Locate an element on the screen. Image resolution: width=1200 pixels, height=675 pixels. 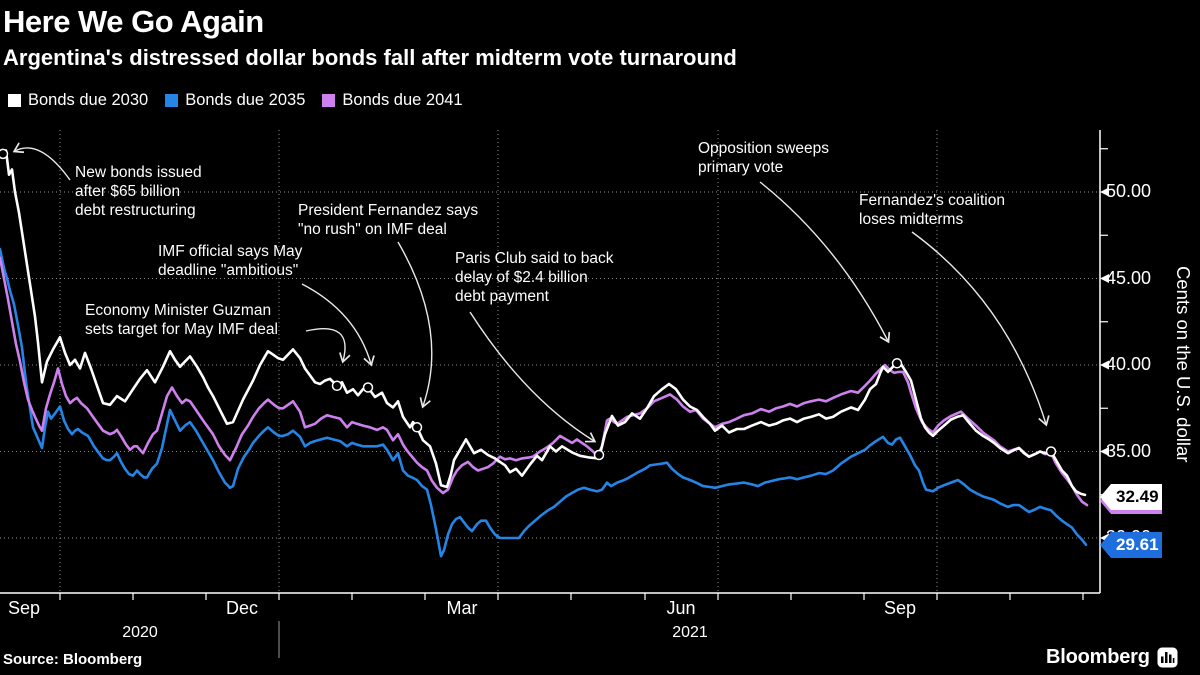
annotation-line: sets target for May IMF deal is located at coordinates (181, 329).